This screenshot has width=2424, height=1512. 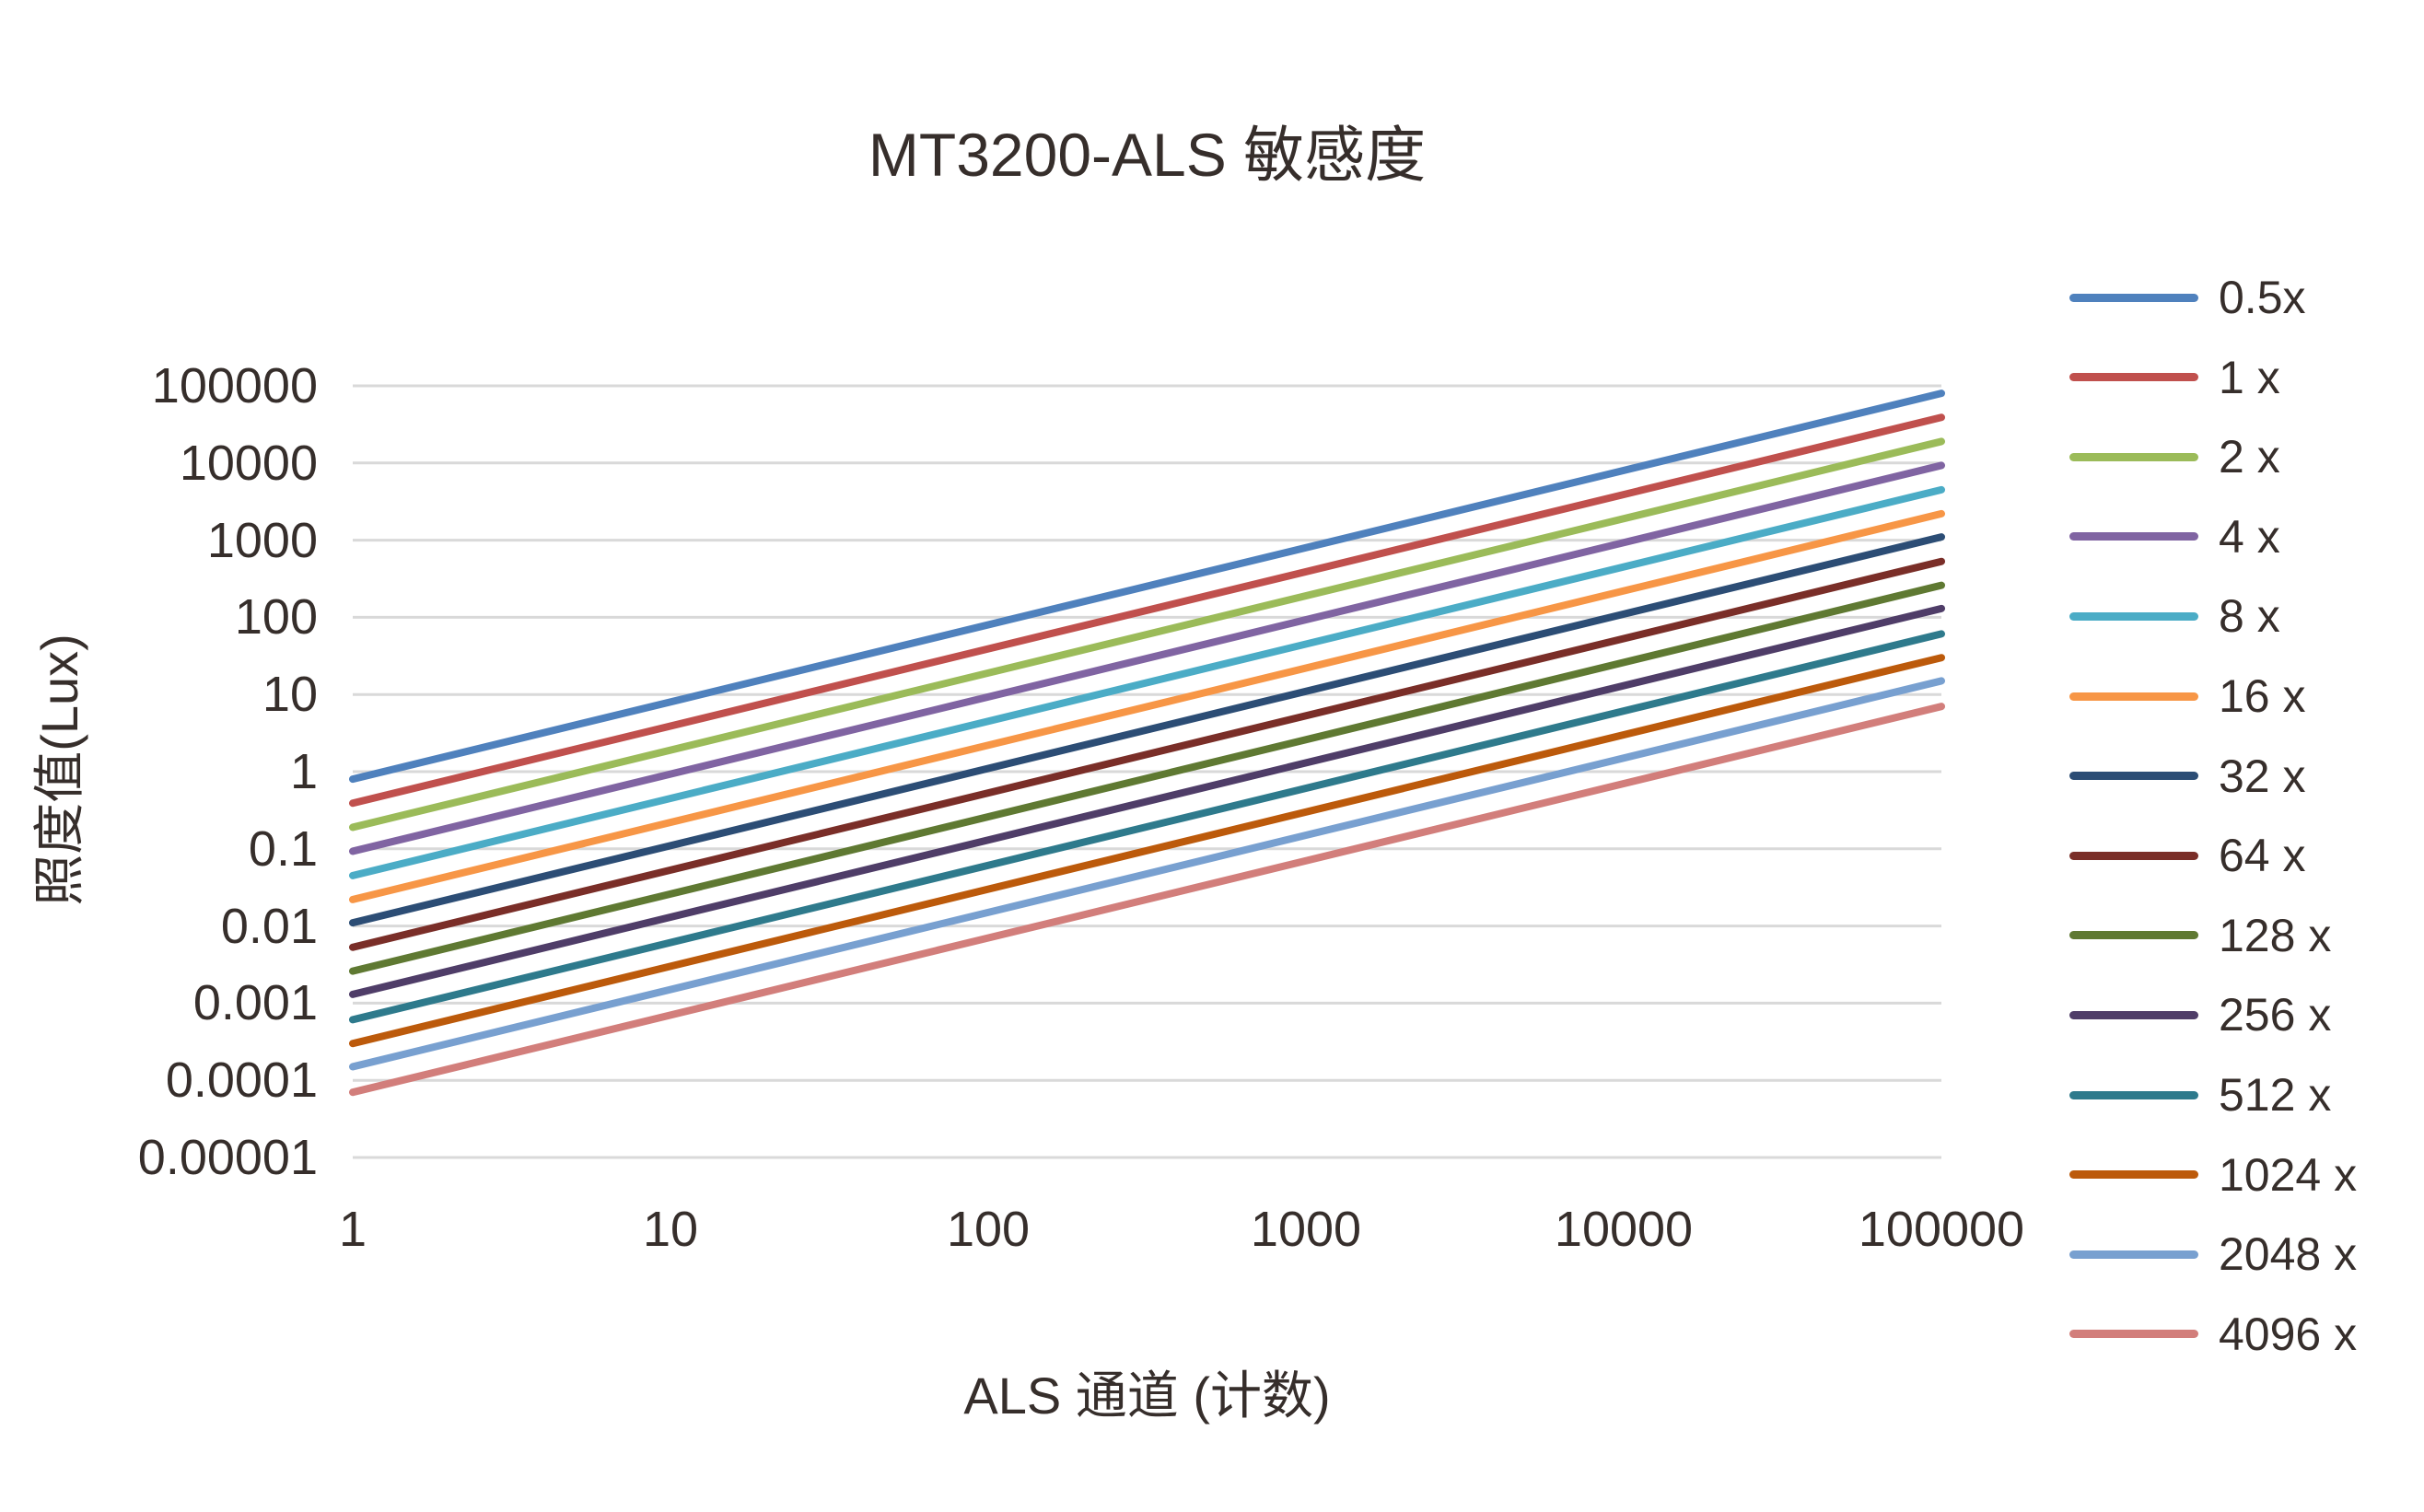 I want to click on legend-label: 2048 x, so click(x=2288, y=1254).